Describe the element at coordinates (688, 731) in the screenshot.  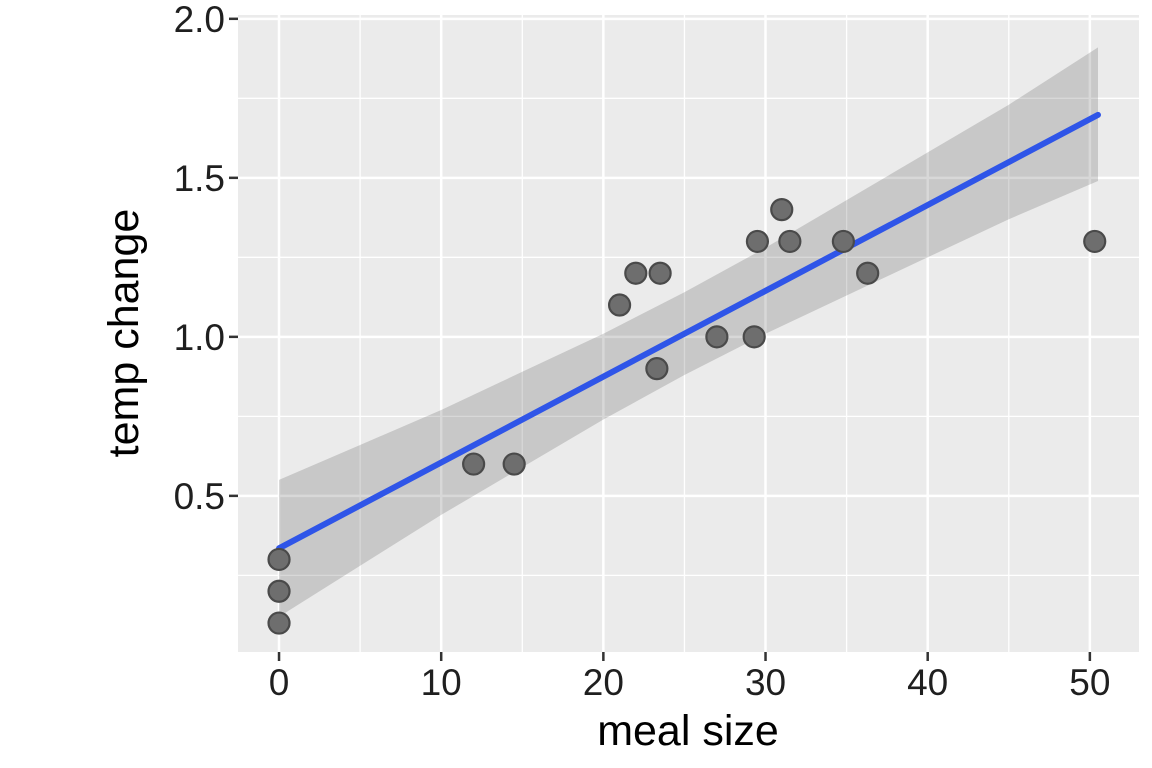
I see `x-axis-title: meal size` at that location.